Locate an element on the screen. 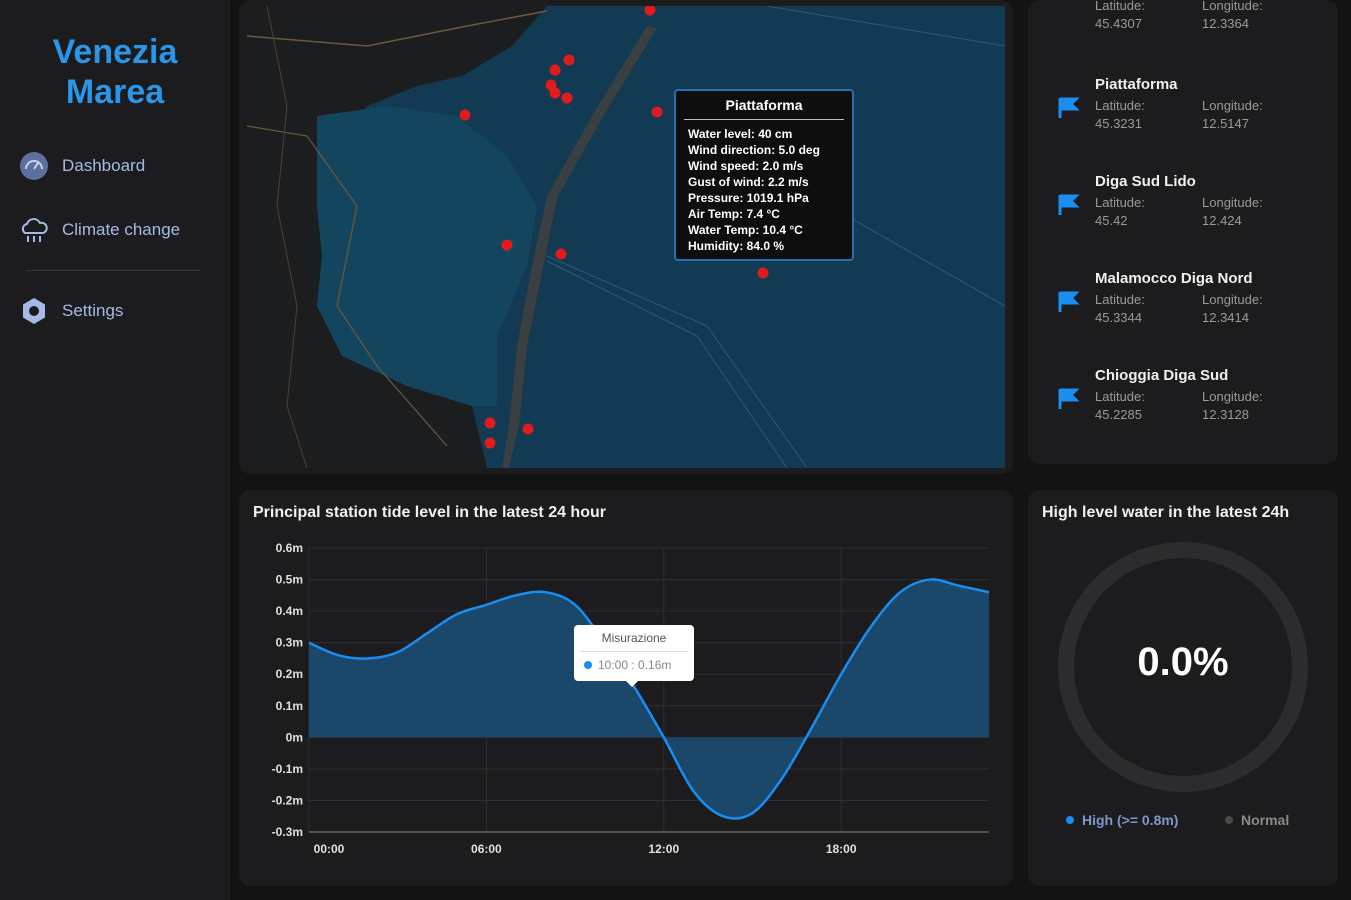  tide-line is located at coordinates (649, 699).